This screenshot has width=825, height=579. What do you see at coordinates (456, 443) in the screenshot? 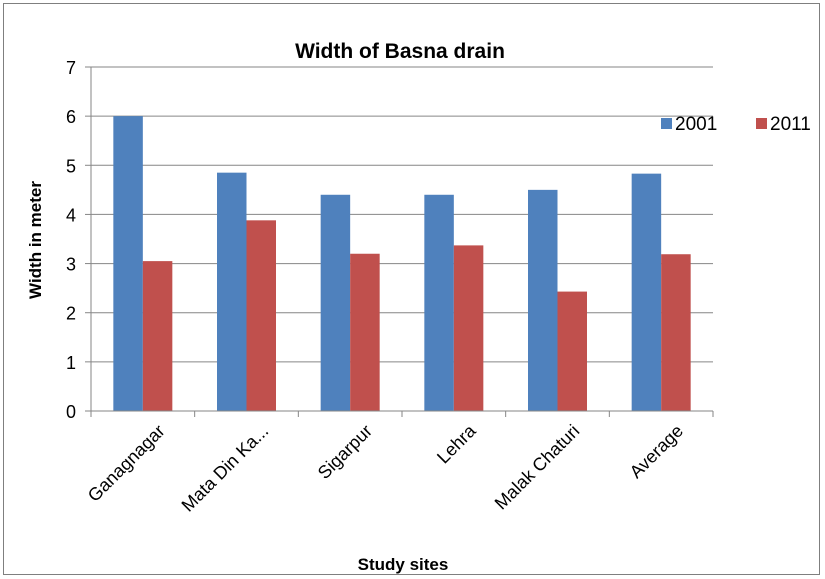
I see `x-tick-label: Lehra` at bounding box center [456, 443].